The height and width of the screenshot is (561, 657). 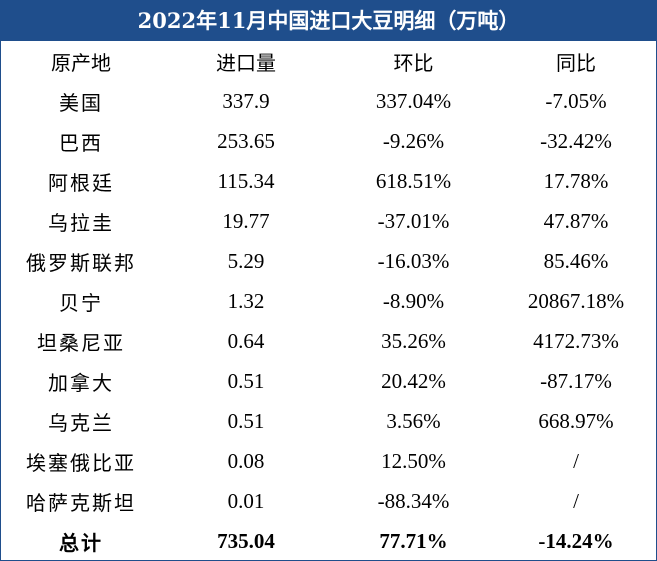 I want to click on cell-yoy: -32.42%, so click(x=576, y=140).